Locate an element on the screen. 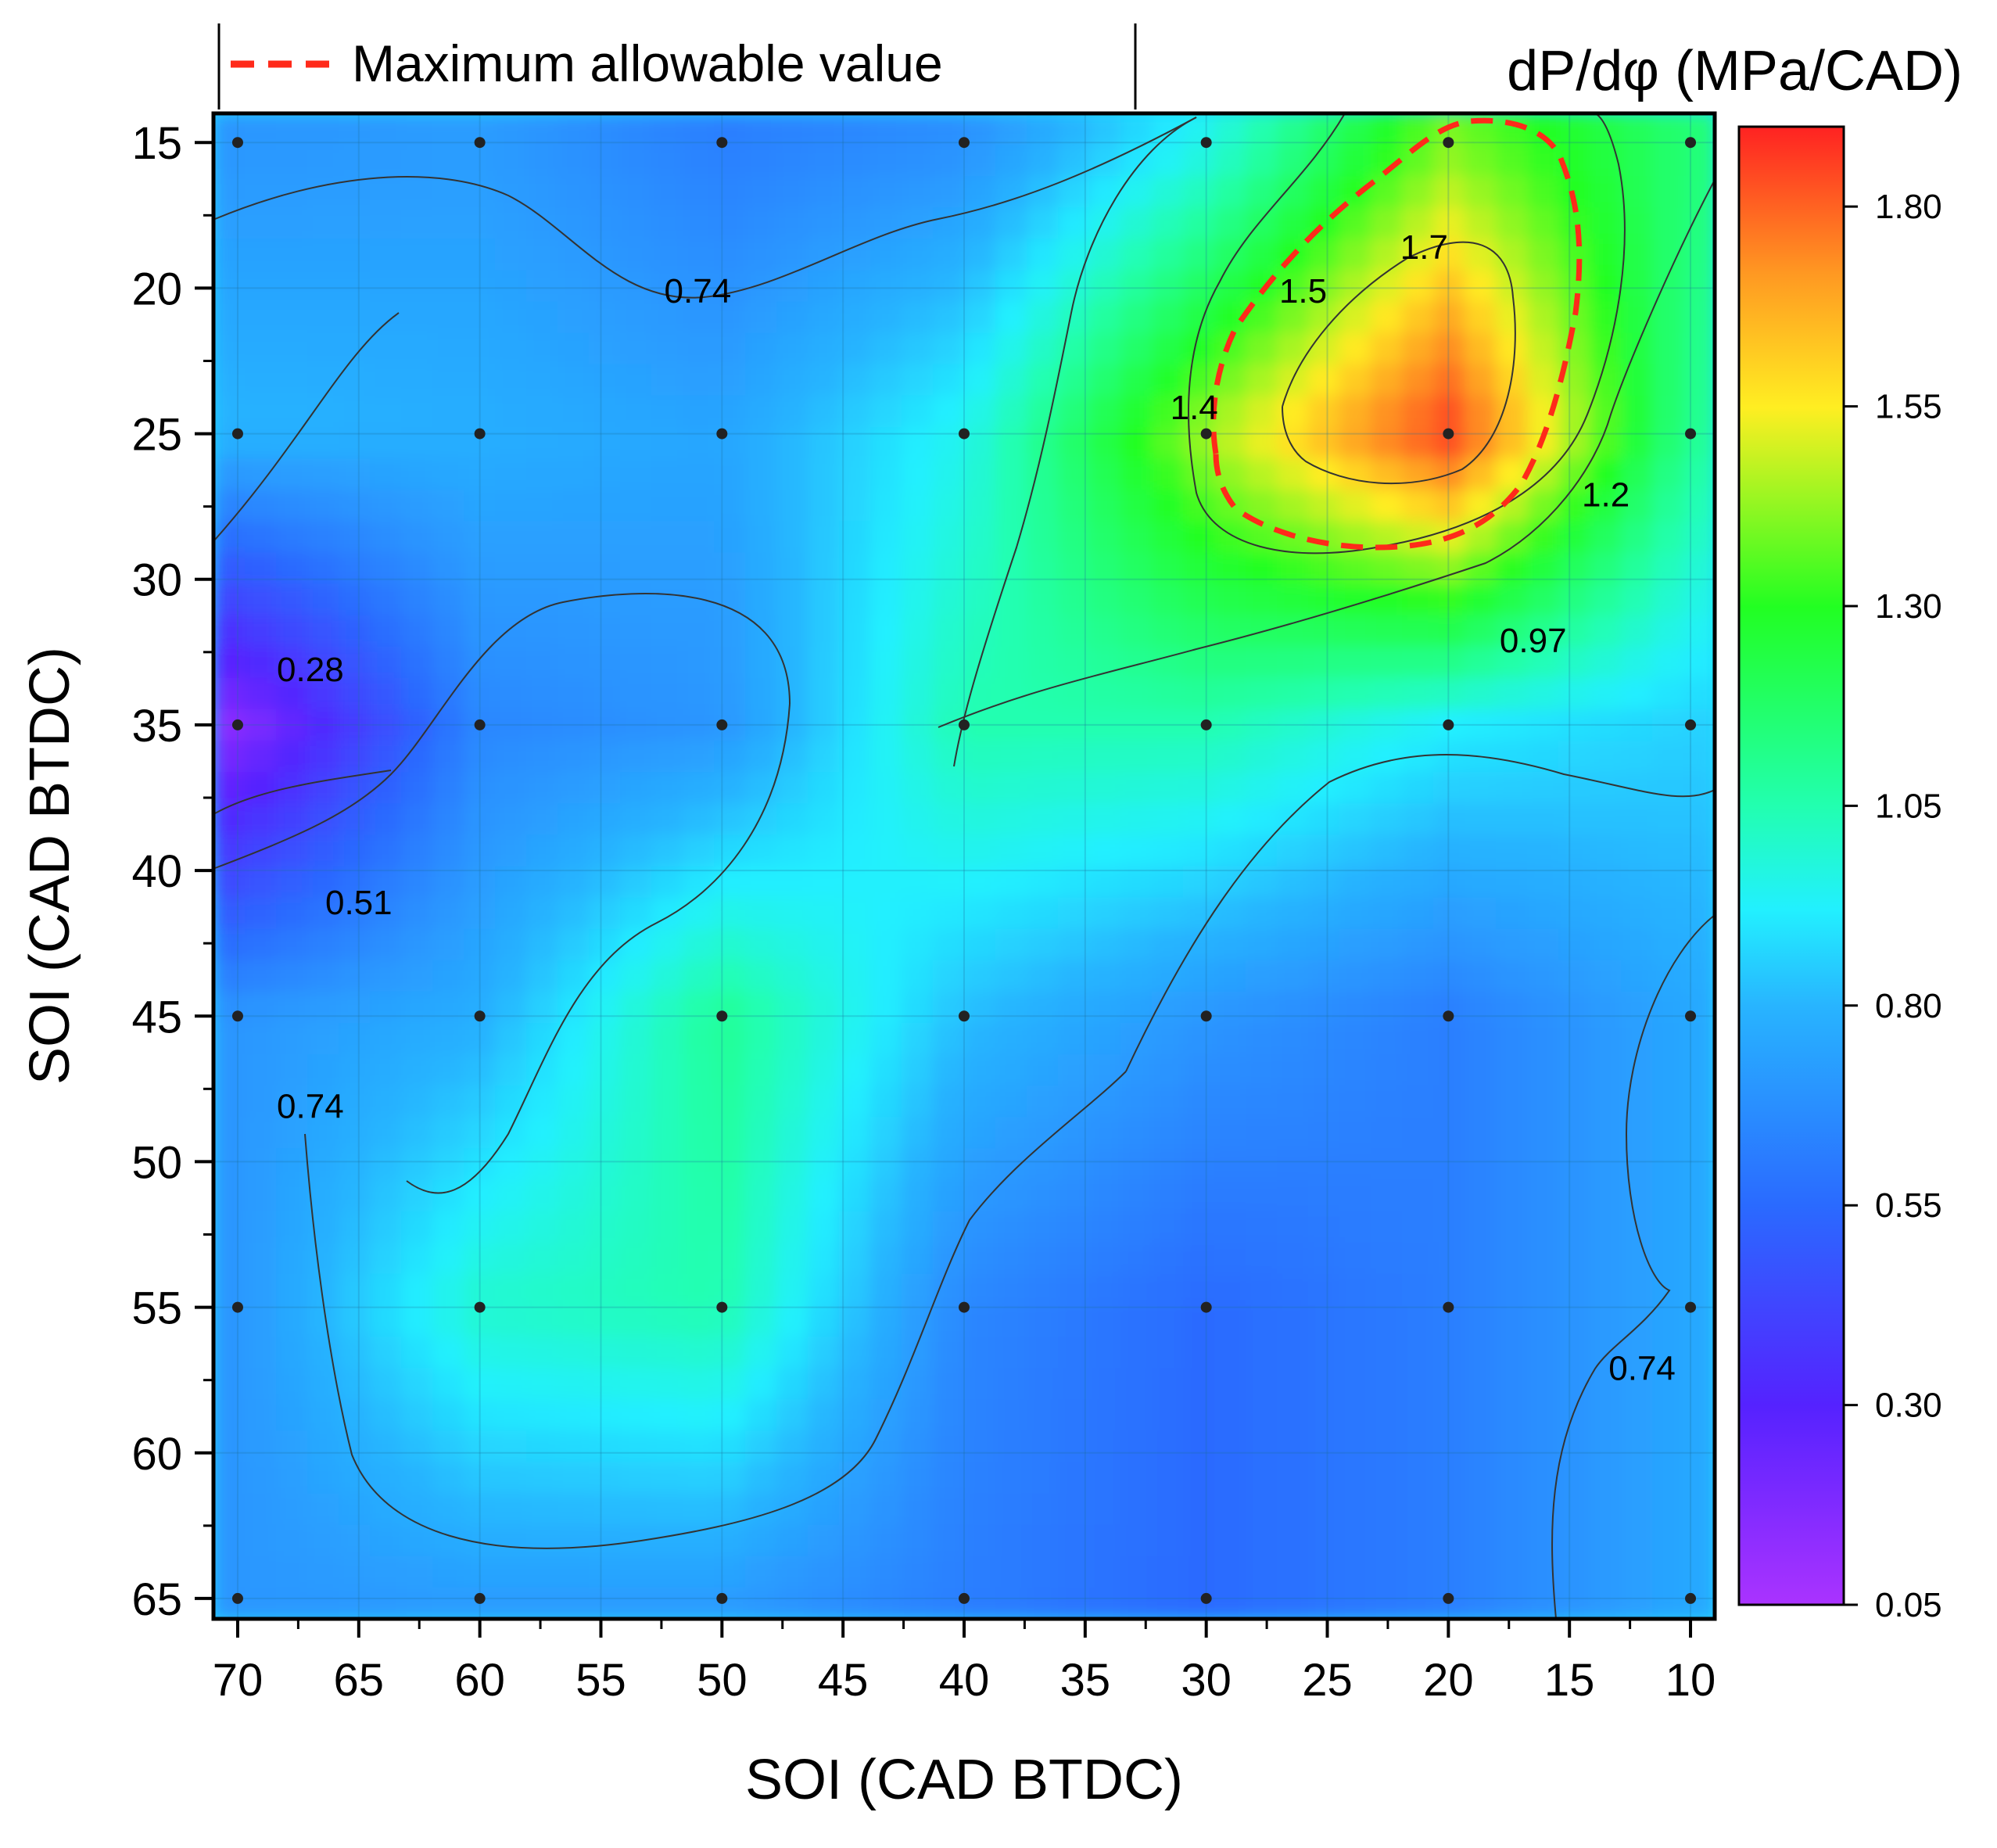 This screenshot has width=1997, height=1848. legend: Maximum allowable value is located at coordinates (677, 66).